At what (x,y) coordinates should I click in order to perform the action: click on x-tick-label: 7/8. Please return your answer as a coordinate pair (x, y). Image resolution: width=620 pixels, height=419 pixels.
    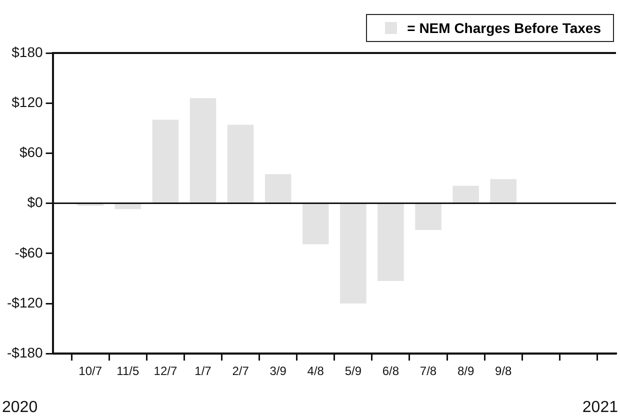
    Looking at the image, I should click on (428, 371).